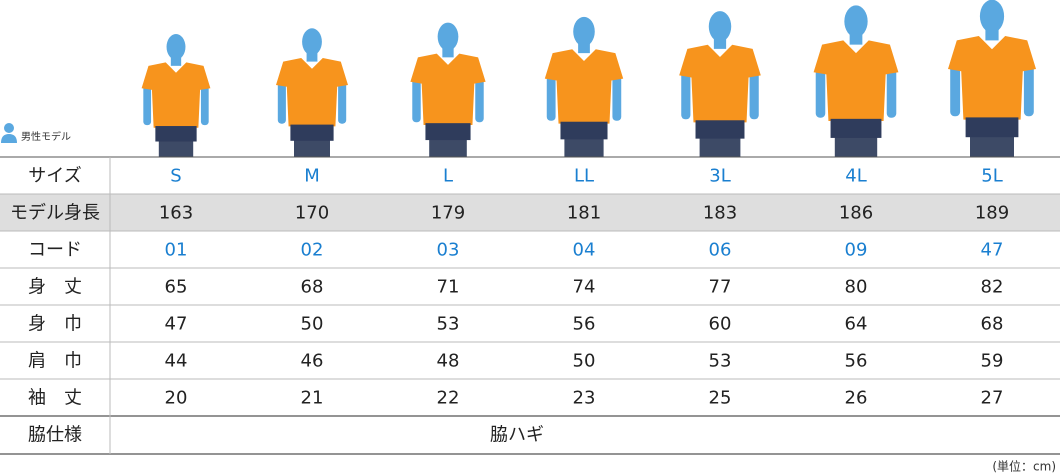 The height and width of the screenshot is (476, 1060). Describe the element at coordinates (856, 287) in the screenshot. I see `cell: 80` at that location.